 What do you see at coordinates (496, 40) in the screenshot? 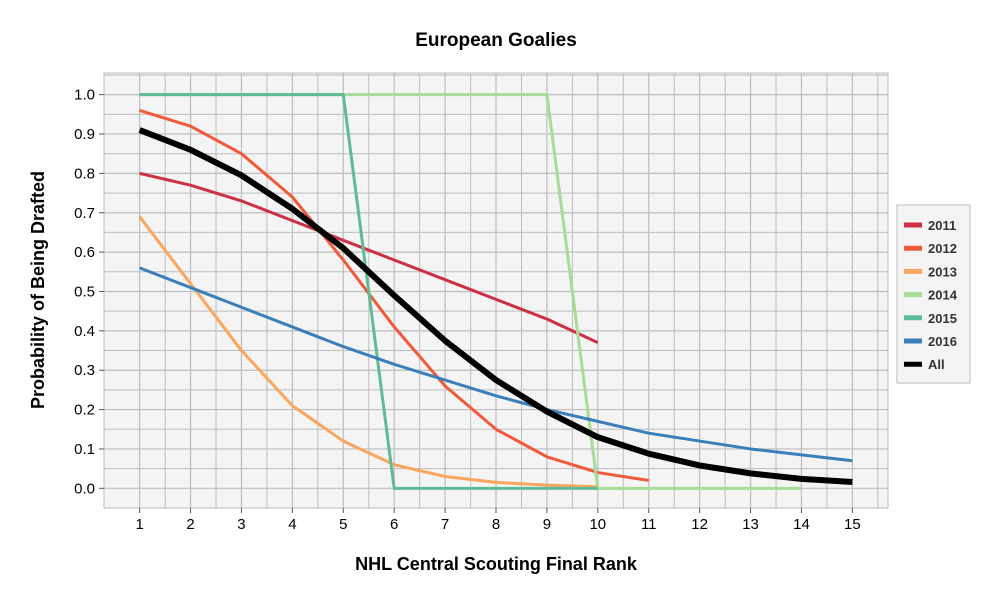
I see `chart-title: European Goalies` at bounding box center [496, 40].